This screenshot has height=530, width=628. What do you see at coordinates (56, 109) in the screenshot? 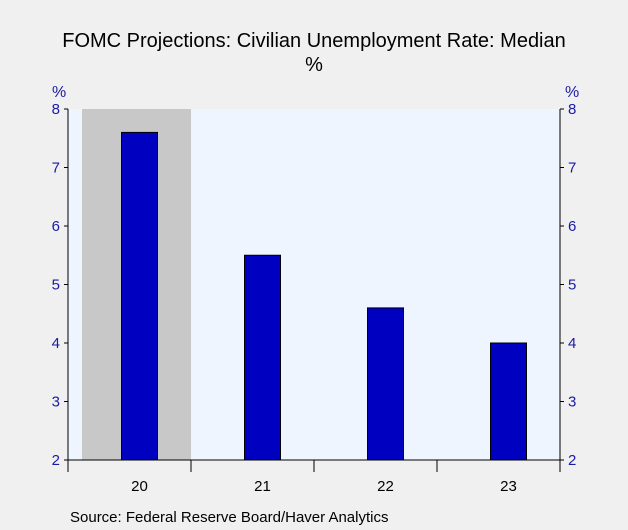
I see `y-tick-label-left: 8` at bounding box center [56, 109].